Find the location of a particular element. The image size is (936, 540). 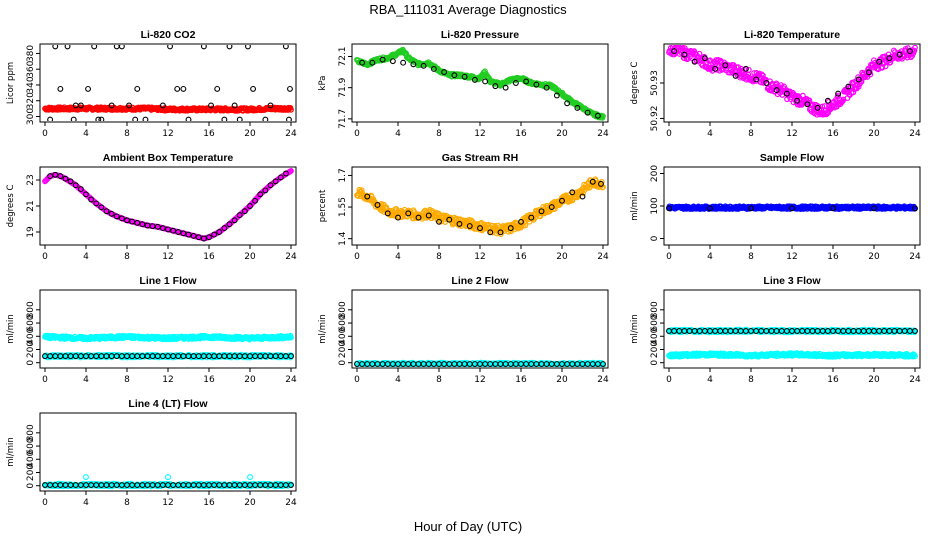

series-pressure-all is located at coordinates (480, 83).